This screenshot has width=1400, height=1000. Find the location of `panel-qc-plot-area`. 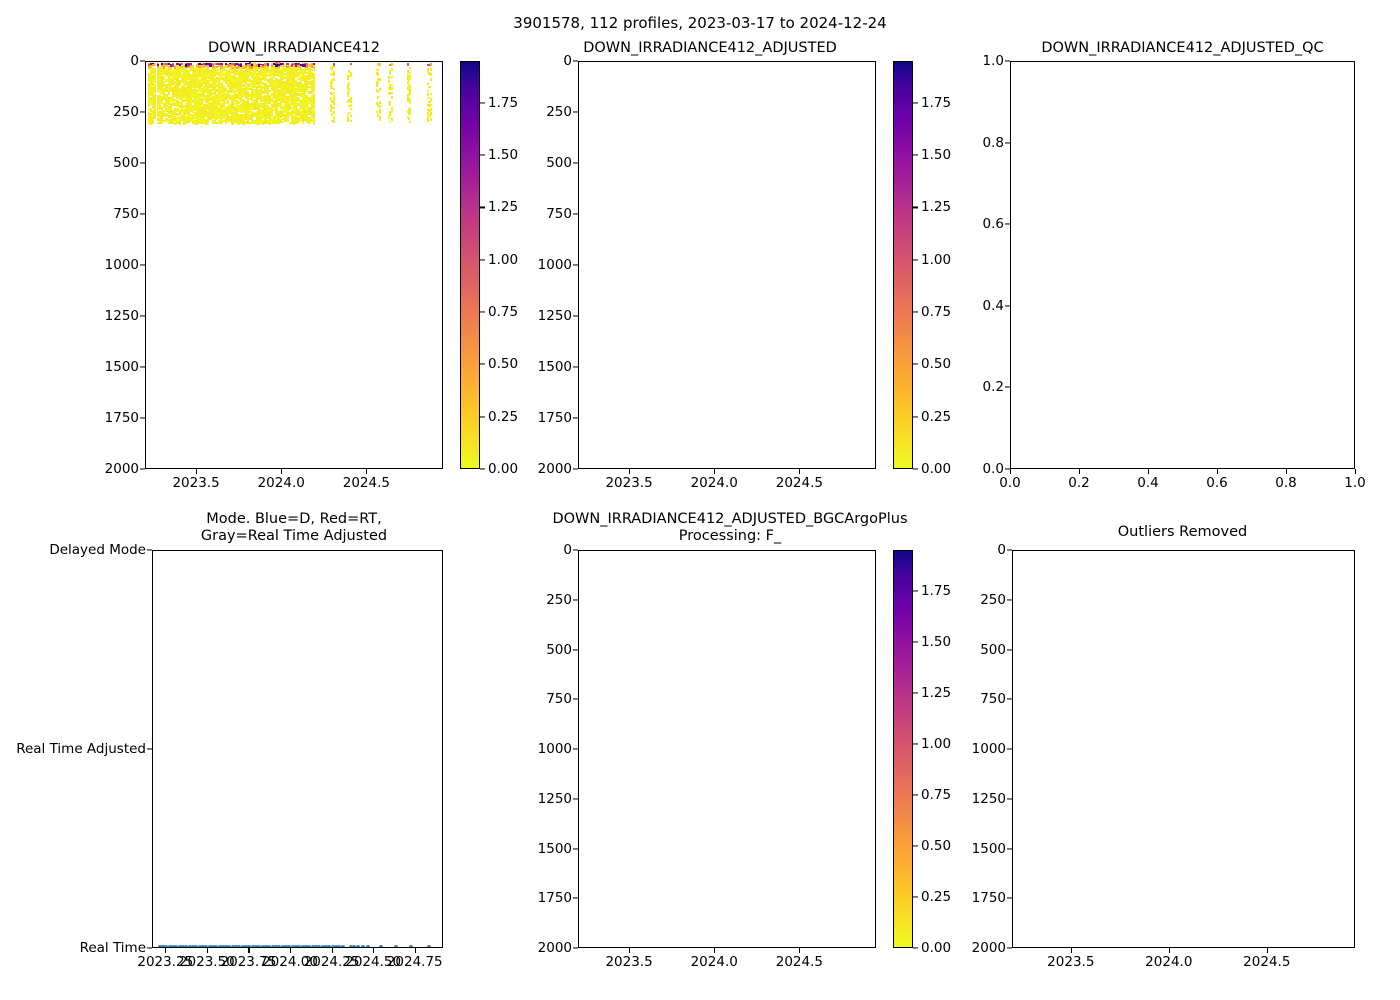

panel-qc-plot-area is located at coordinates (1182, 265).